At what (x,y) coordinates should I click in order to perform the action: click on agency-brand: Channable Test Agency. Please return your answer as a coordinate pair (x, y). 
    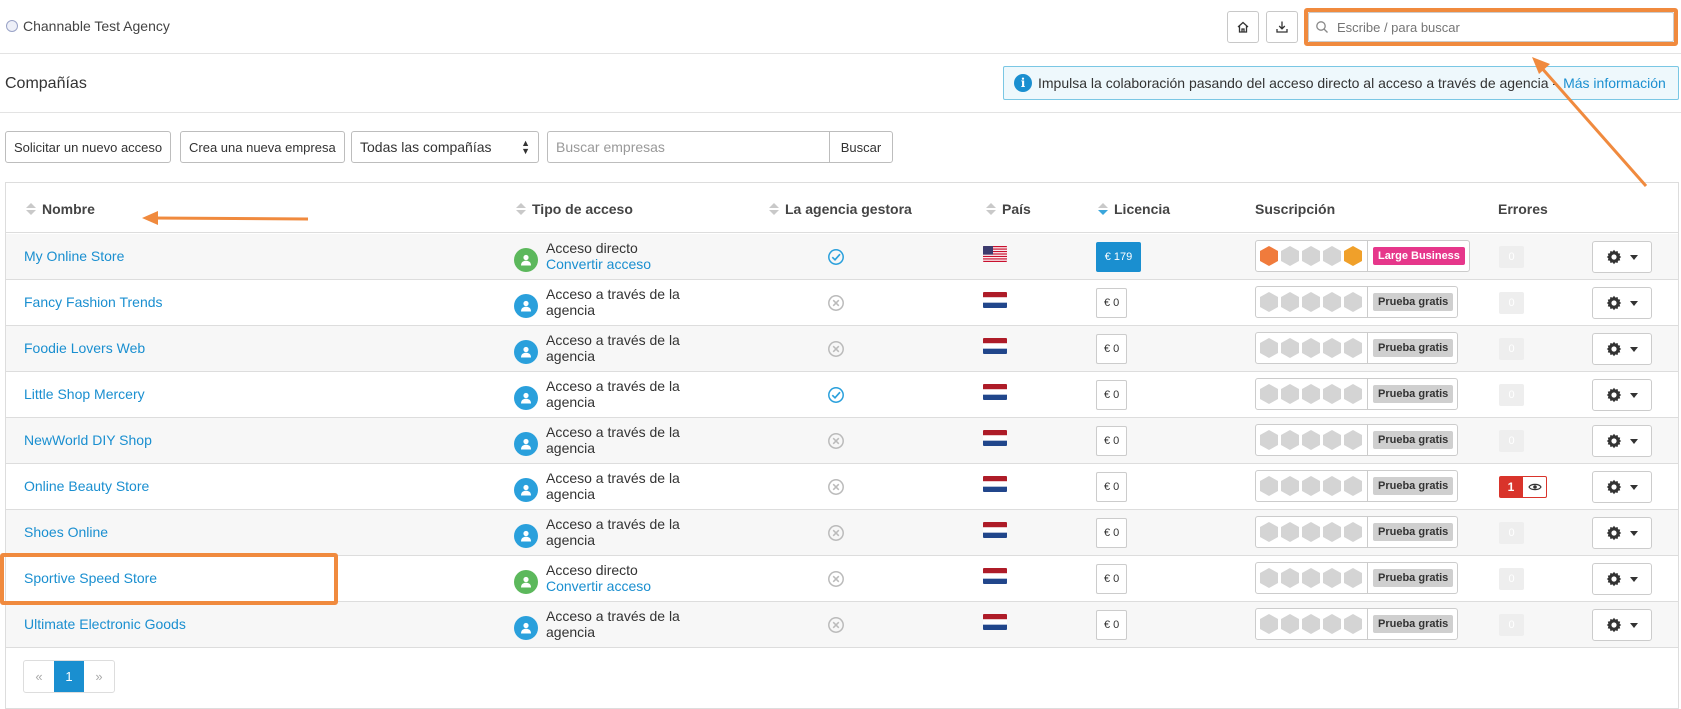
    Looking at the image, I should click on (88, 26).